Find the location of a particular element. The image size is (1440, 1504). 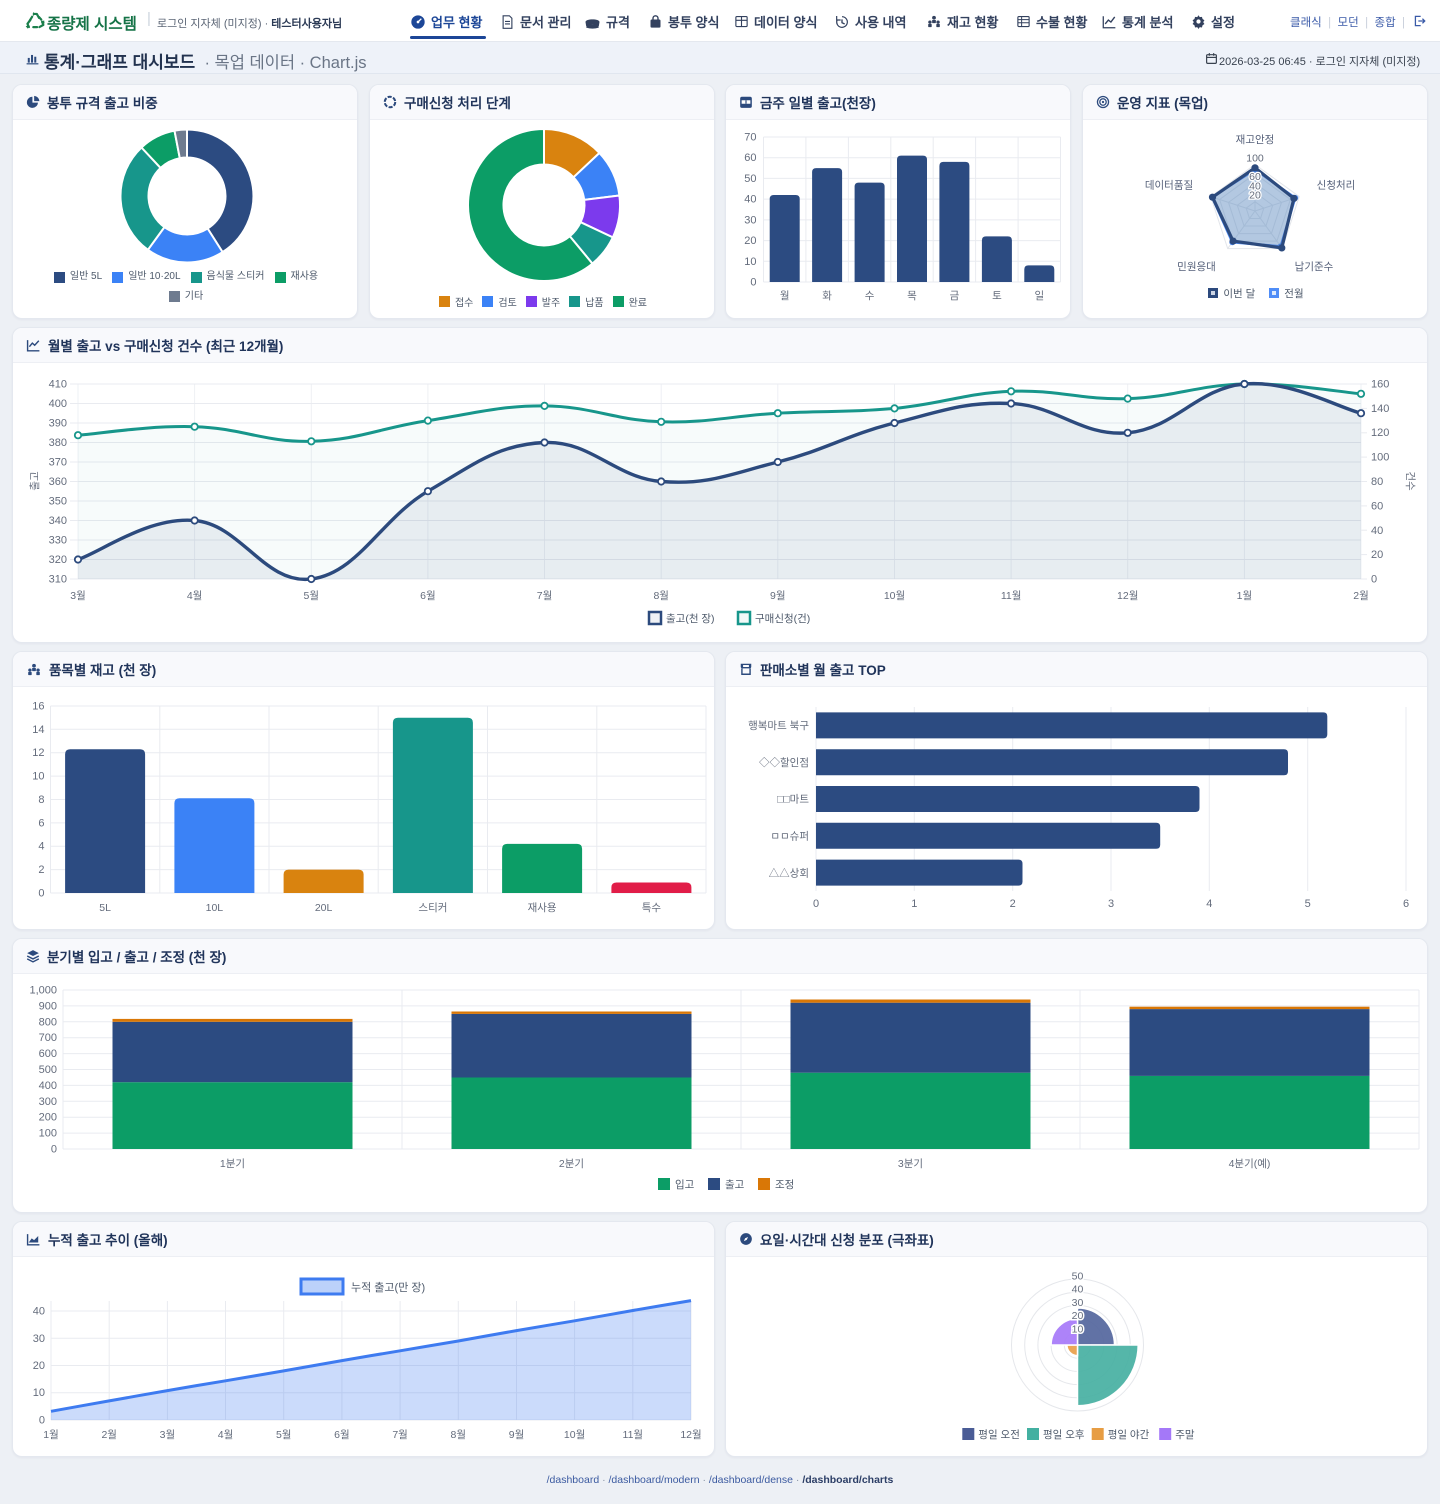

svg-text: 370 is located at coordinates (58, 463).